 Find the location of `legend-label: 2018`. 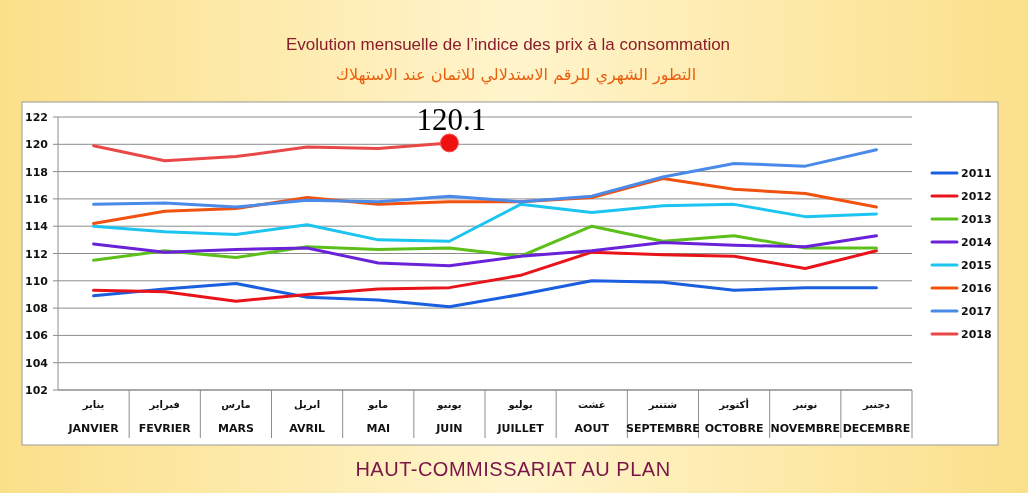

legend-label: 2018 is located at coordinates (976, 334).